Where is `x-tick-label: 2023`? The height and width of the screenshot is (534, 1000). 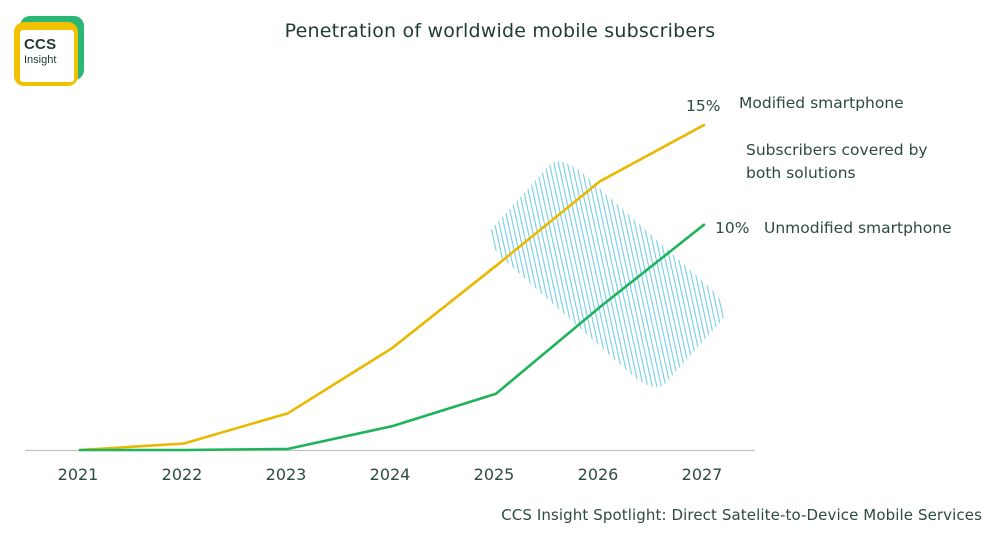
x-tick-label: 2023 is located at coordinates (286, 474).